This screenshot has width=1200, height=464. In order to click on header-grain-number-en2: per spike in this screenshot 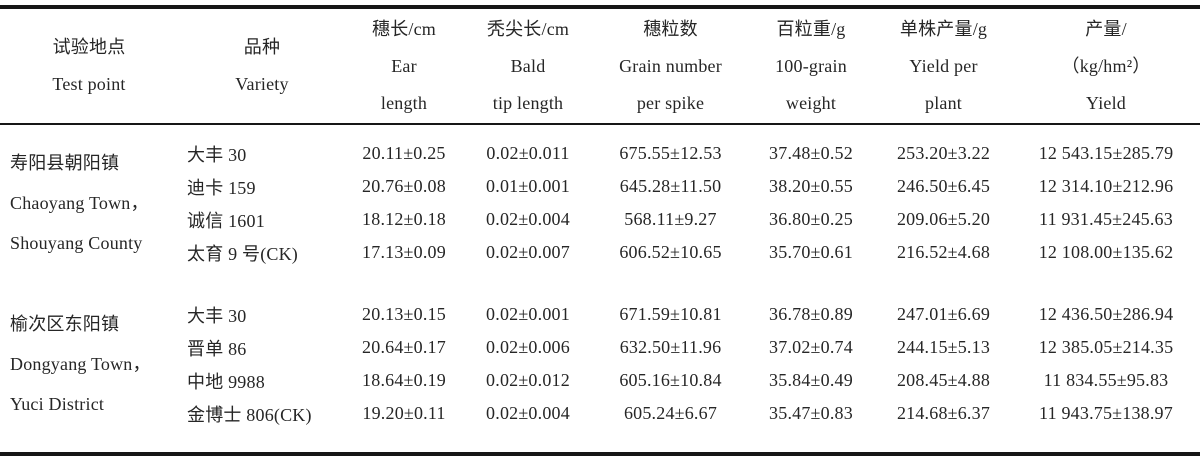, I will do `click(670, 102)`.